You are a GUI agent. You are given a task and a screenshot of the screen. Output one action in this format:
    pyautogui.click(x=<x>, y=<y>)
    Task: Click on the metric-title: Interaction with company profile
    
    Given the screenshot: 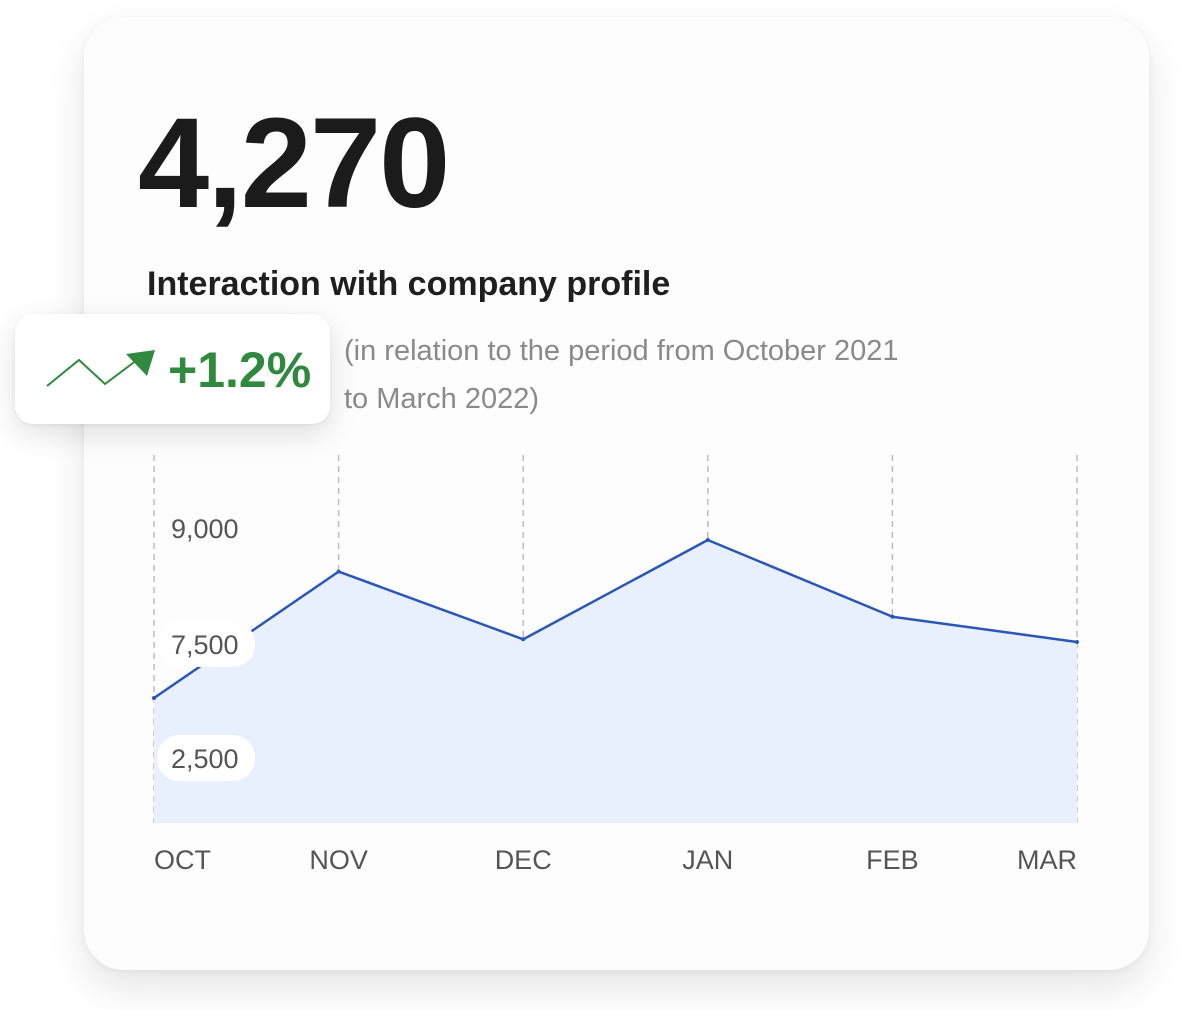 What is the action you would take?
    pyautogui.click(x=409, y=284)
    